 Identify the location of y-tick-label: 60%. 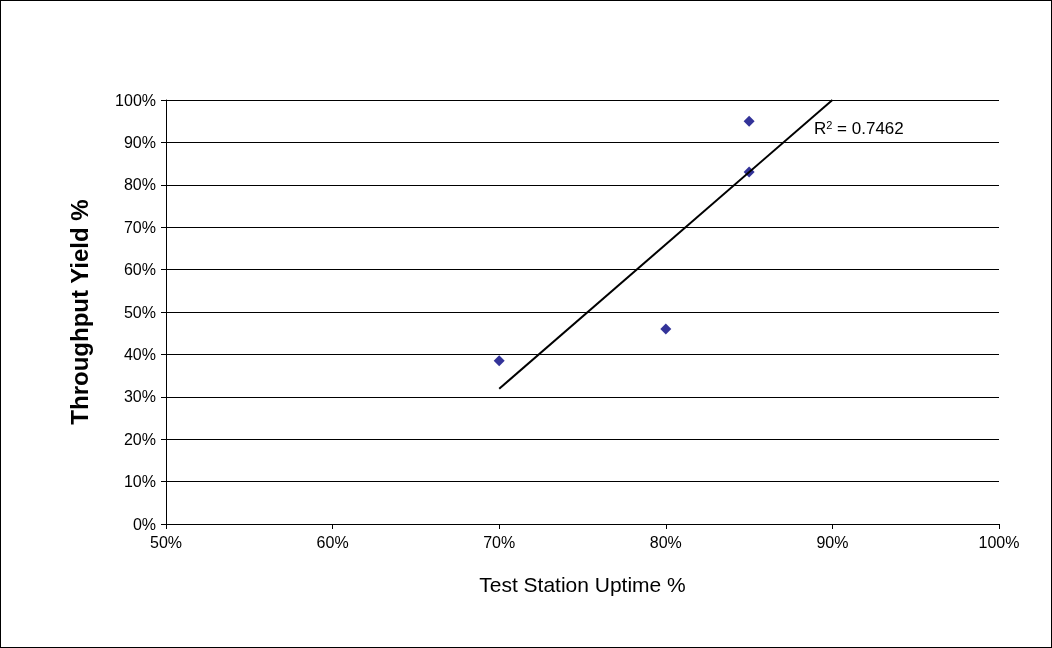
(139, 270).